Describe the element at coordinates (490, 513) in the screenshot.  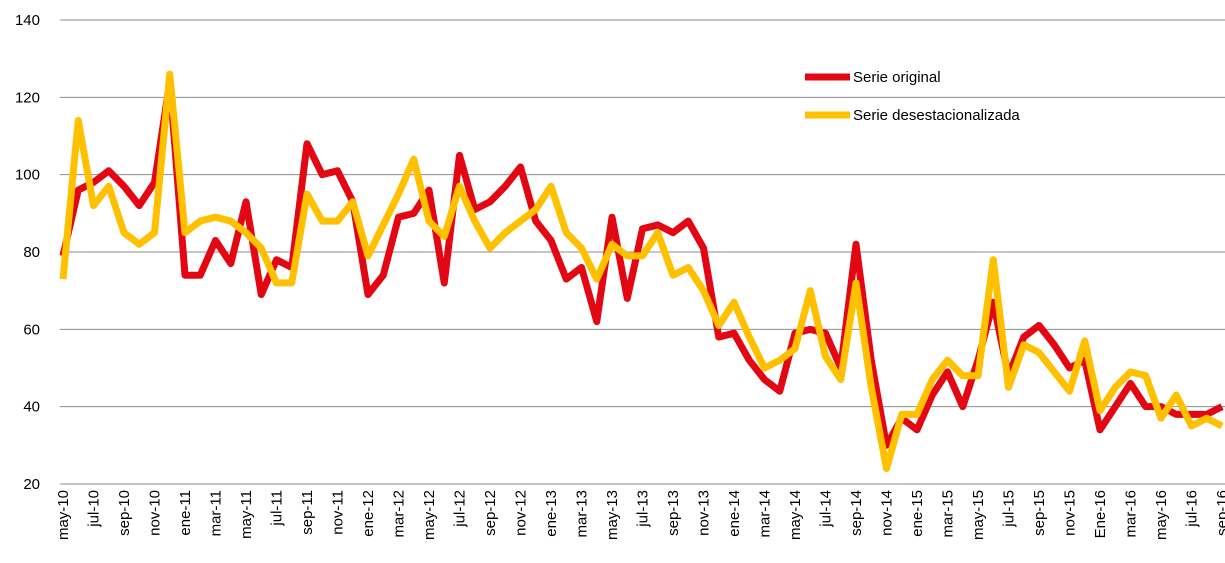
I see `x-tick-label: sep-12` at that location.